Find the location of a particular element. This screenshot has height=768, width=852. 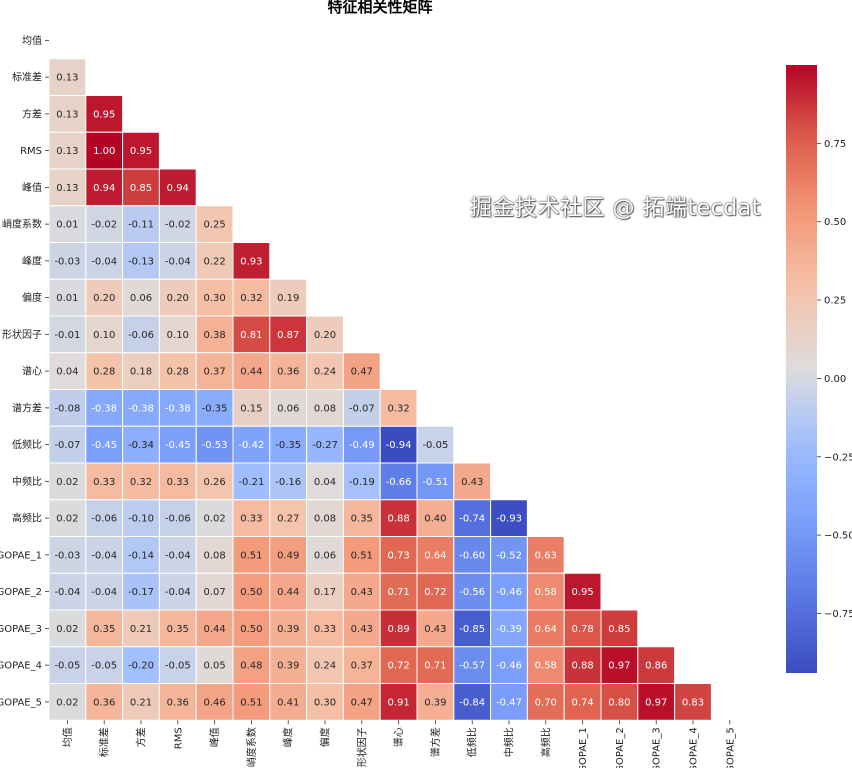

cell-value-label: 0.93 is located at coordinates (251, 261).